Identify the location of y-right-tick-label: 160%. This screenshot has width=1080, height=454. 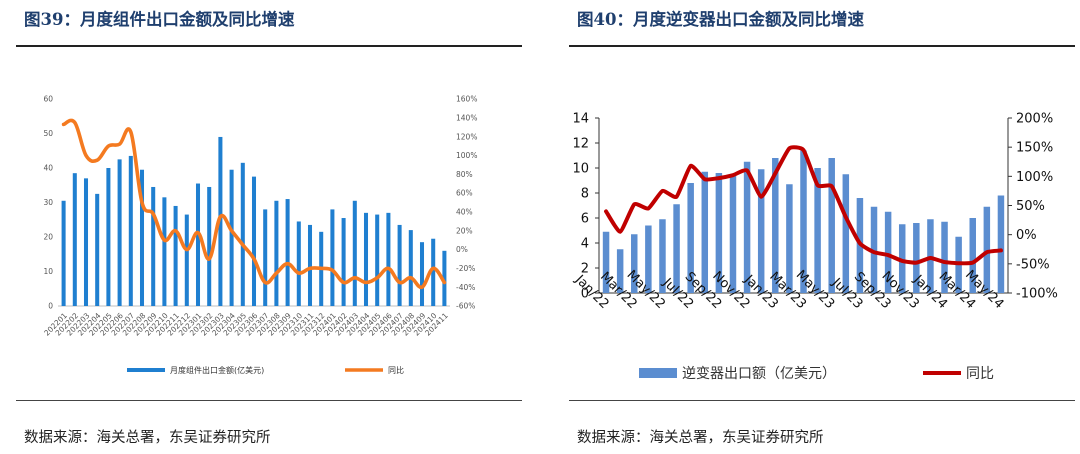
(466, 99).